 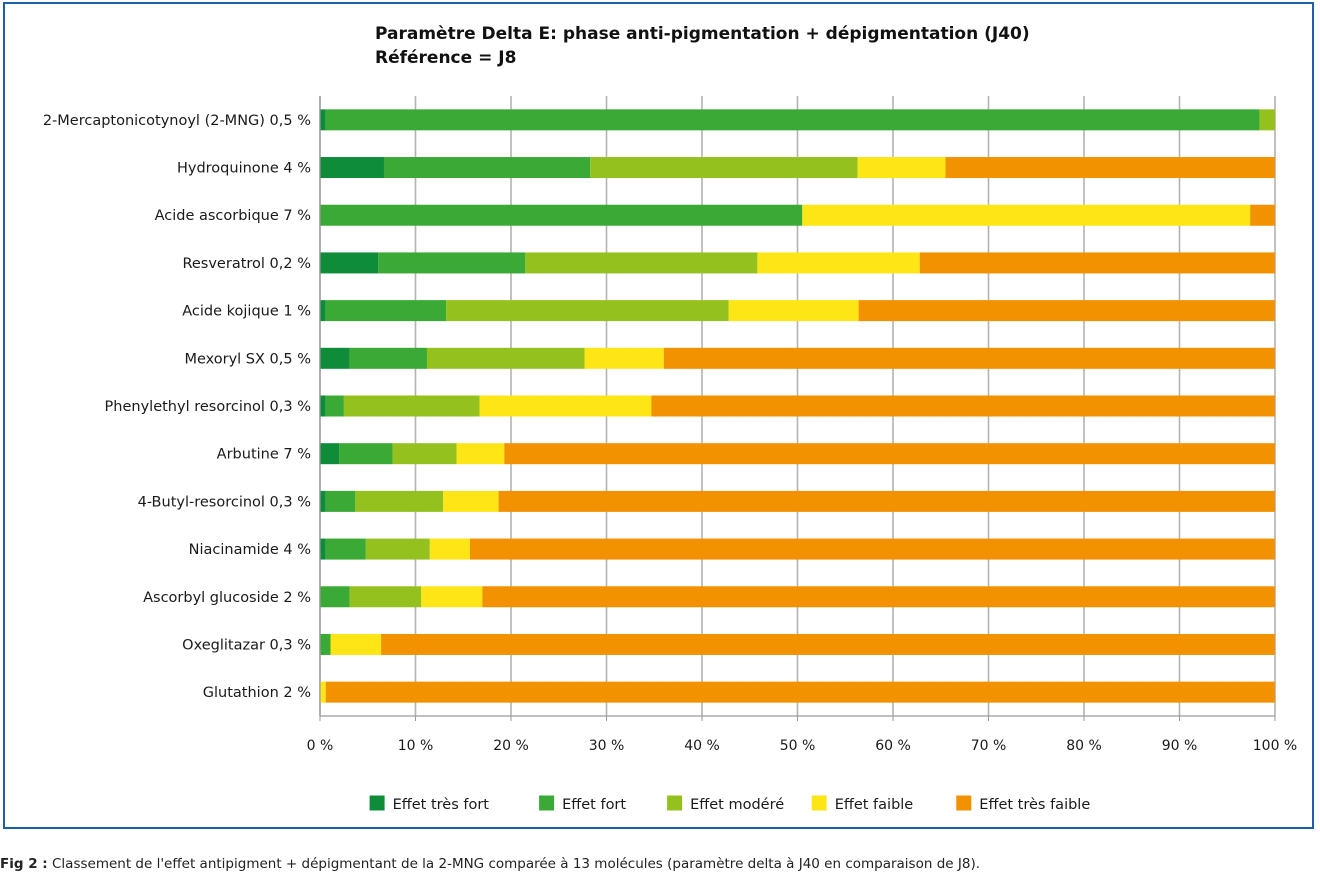 What do you see at coordinates (264, 455) in the screenshot?
I see `y-category-label: Arbutine 7 %` at bounding box center [264, 455].